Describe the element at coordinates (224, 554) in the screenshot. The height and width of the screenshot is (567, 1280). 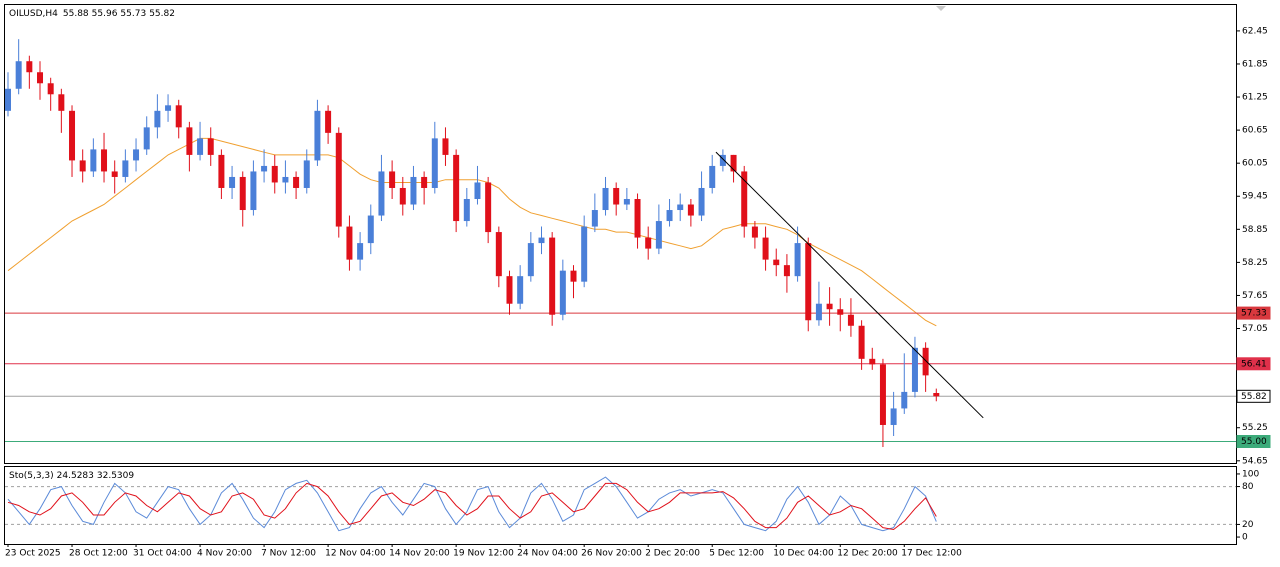
I see `x-tick-label: 4 Nov 20:00` at that location.